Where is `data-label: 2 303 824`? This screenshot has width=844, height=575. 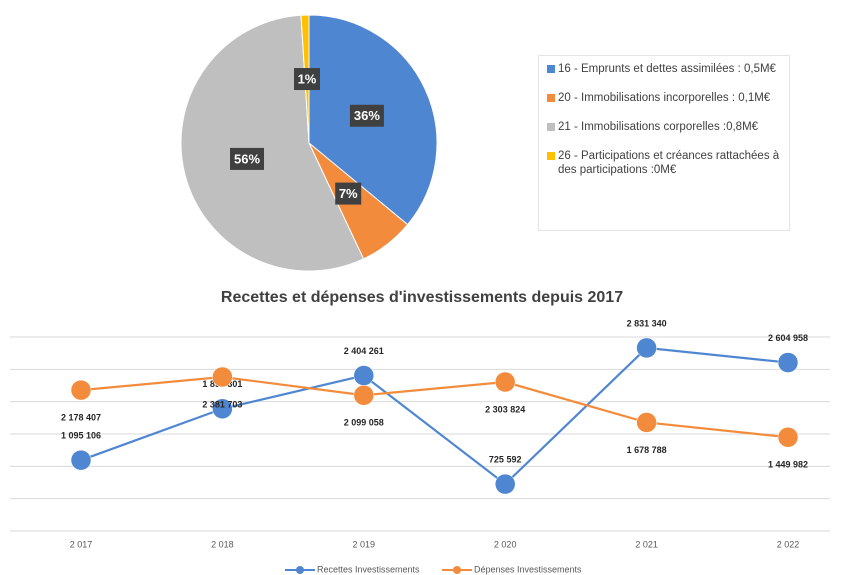 data-label: 2 303 824 is located at coordinates (505, 409).